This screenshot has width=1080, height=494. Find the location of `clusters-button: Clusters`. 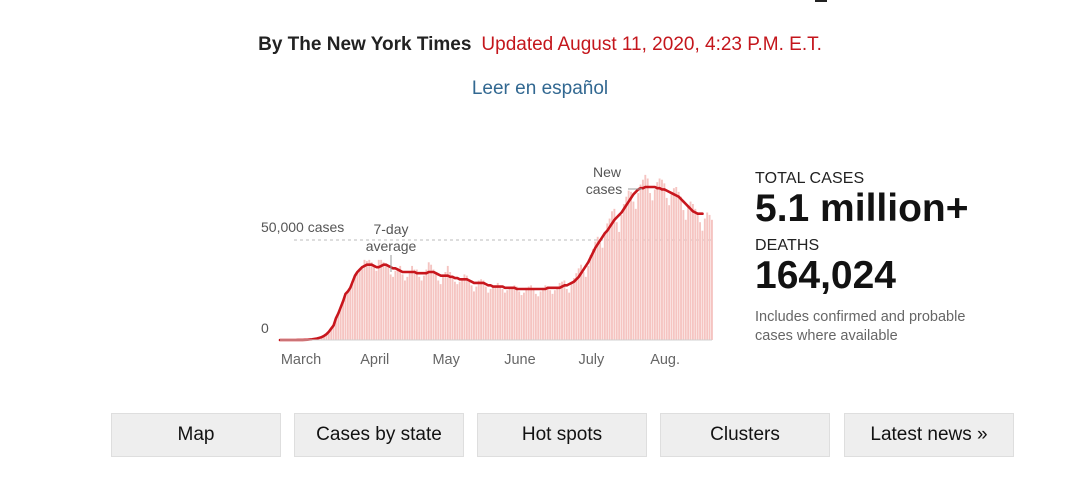

clusters-button: Clusters is located at coordinates (745, 435).